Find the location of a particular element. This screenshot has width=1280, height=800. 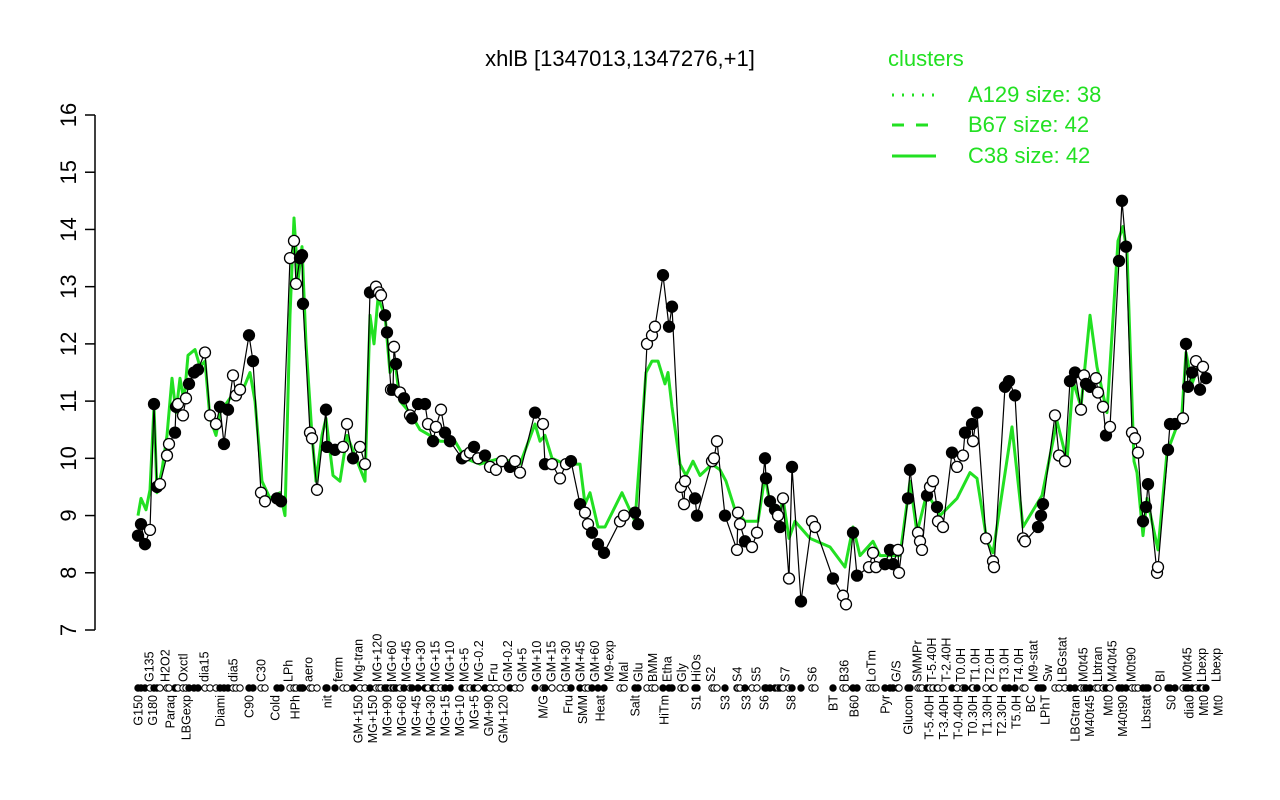

x-tick-label: MG+15 is located at coordinates (445, 715).